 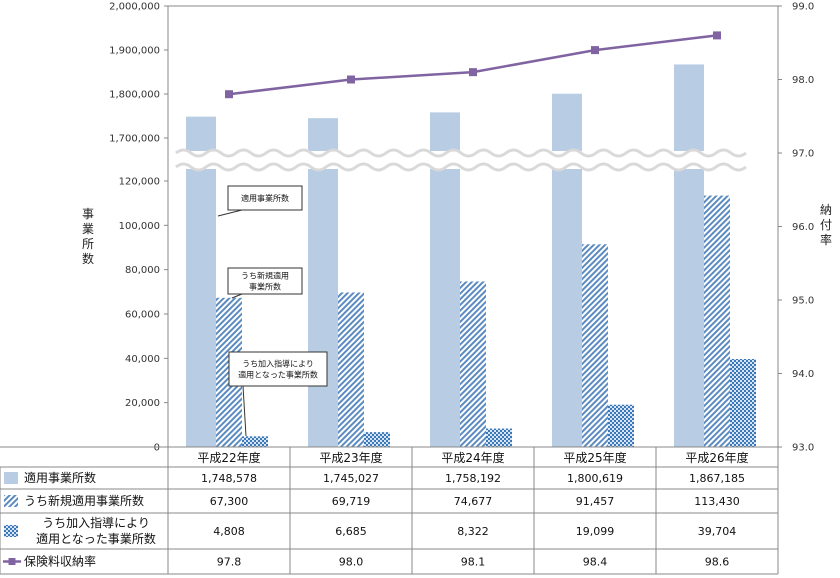 What do you see at coordinates (803, 301) in the screenshot?
I see `right-tick-label: 95.0` at bounding box center [803, 301].